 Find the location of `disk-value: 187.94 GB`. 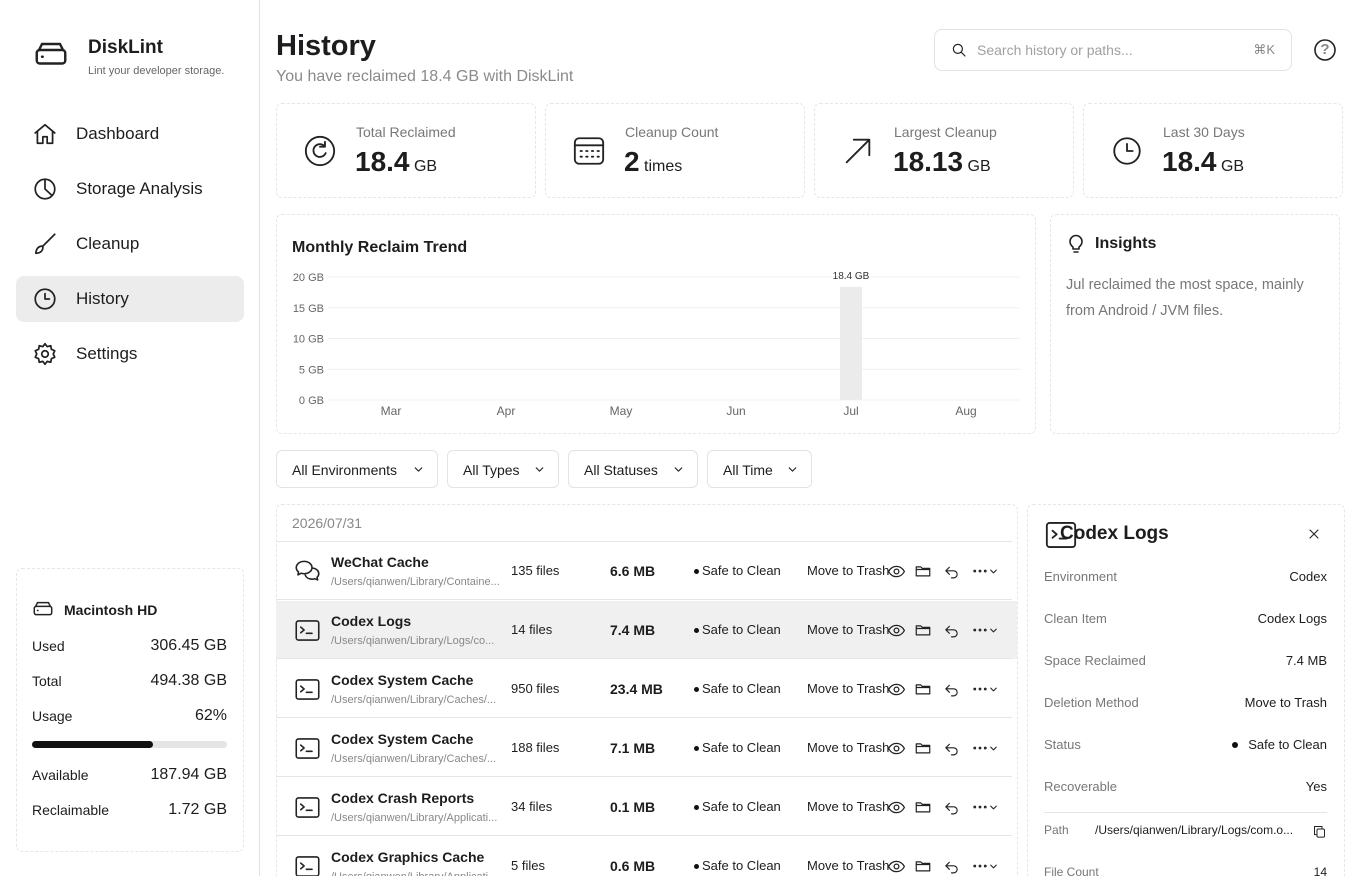

disk-value: 187.94 GB is located at coordinates (189, 774).